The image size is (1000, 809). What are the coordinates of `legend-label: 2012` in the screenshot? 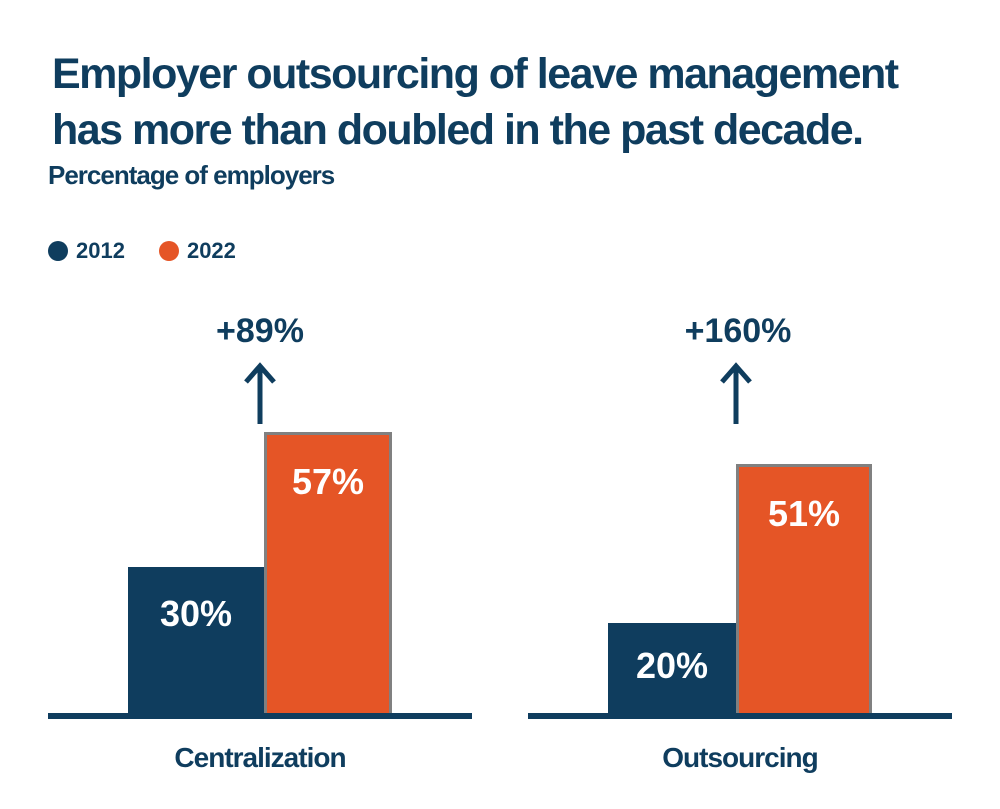 It's located at (100, 250).